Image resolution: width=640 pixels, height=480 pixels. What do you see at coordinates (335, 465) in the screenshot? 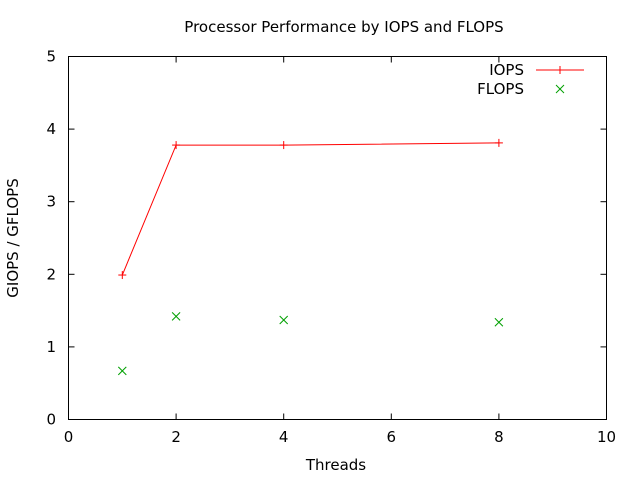
I see `x-axis-label: Threads` at bounding box center [335, 465].